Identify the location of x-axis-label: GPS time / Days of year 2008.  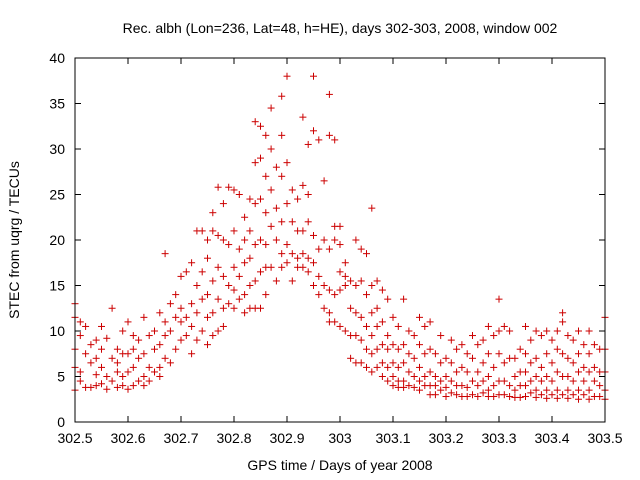
(339, 465).